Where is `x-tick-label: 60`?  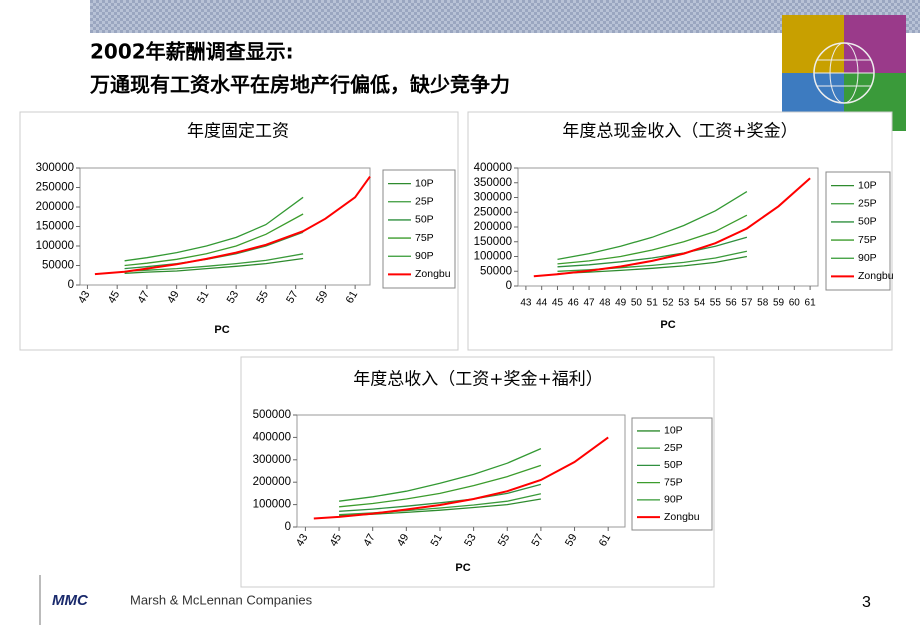
x-tick-label: 60 is located at coordinates (795, 303).